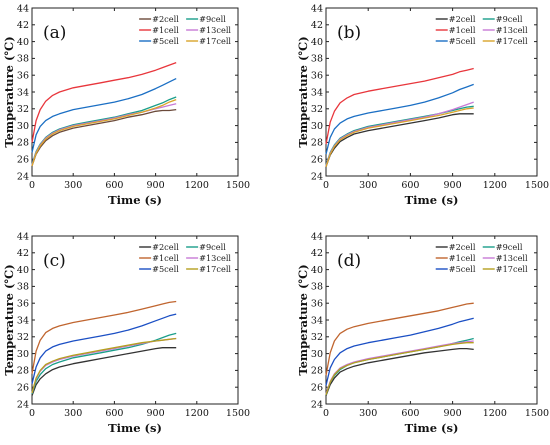  I want to click on series-line-9cell, so click(399, 366).